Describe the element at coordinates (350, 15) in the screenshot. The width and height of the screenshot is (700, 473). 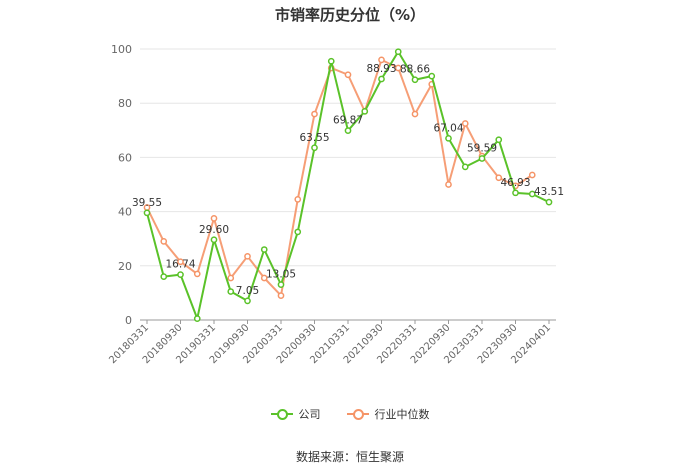
I see `chart-title: 市销率历史分位（%）` at that location.